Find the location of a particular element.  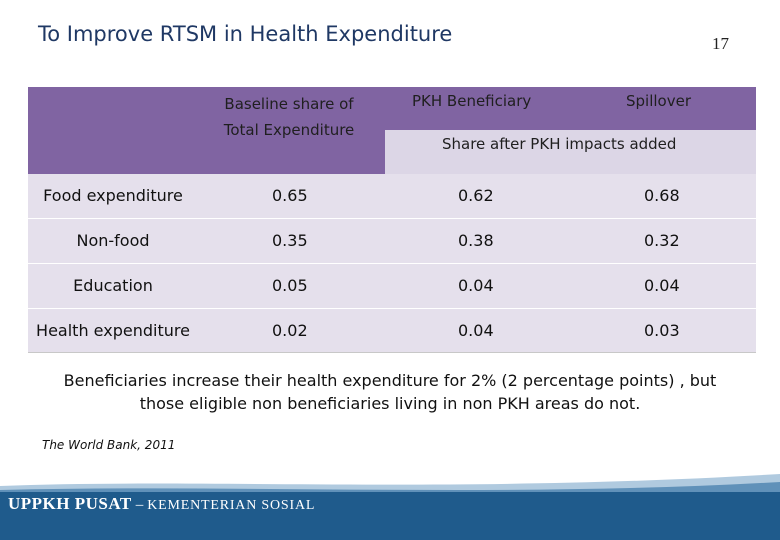

table-header-band is located at coordinates (392, 108).